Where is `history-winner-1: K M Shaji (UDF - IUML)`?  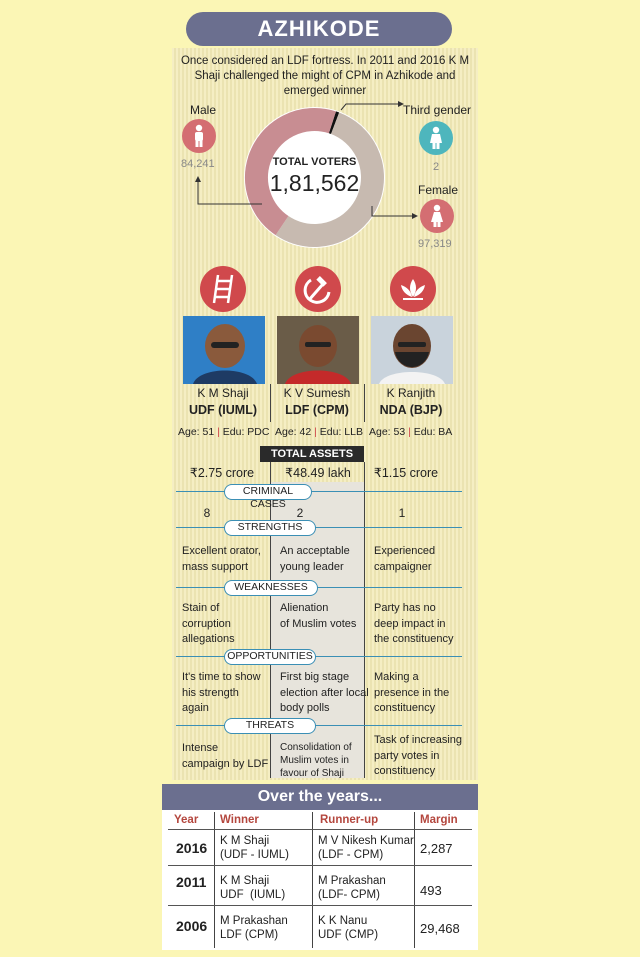
history-winner-1: K M Shaji (UDF - IUML) is located at coordinates (254, 848).